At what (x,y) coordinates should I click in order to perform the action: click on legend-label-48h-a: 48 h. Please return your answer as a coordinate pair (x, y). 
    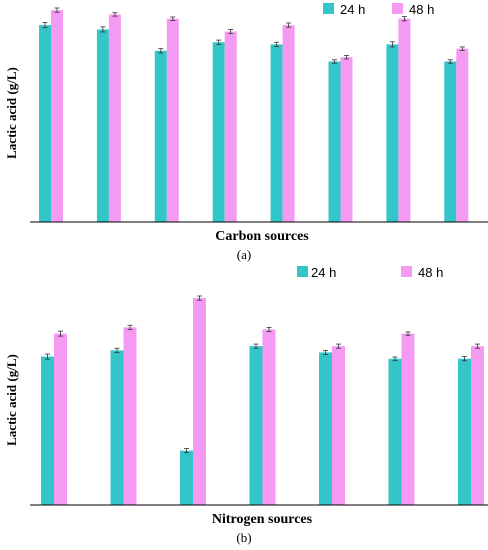
    Looking at the image, I should click on (421, 9).